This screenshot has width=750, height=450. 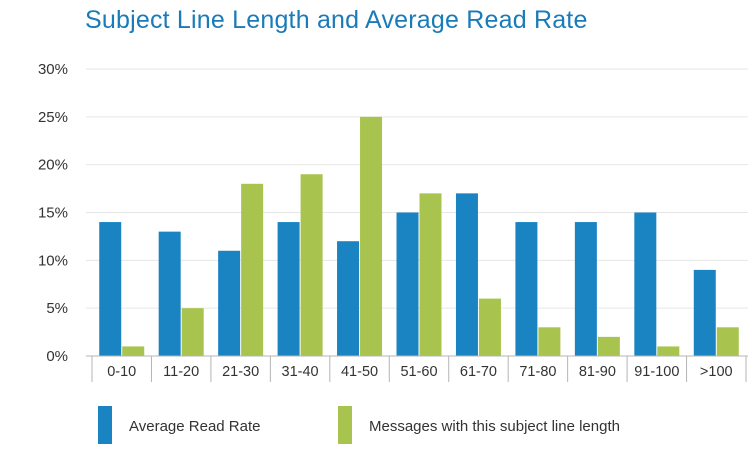 I want to click on legend-label-messages: Messages with this subject line length, so click(x=494, y=426).